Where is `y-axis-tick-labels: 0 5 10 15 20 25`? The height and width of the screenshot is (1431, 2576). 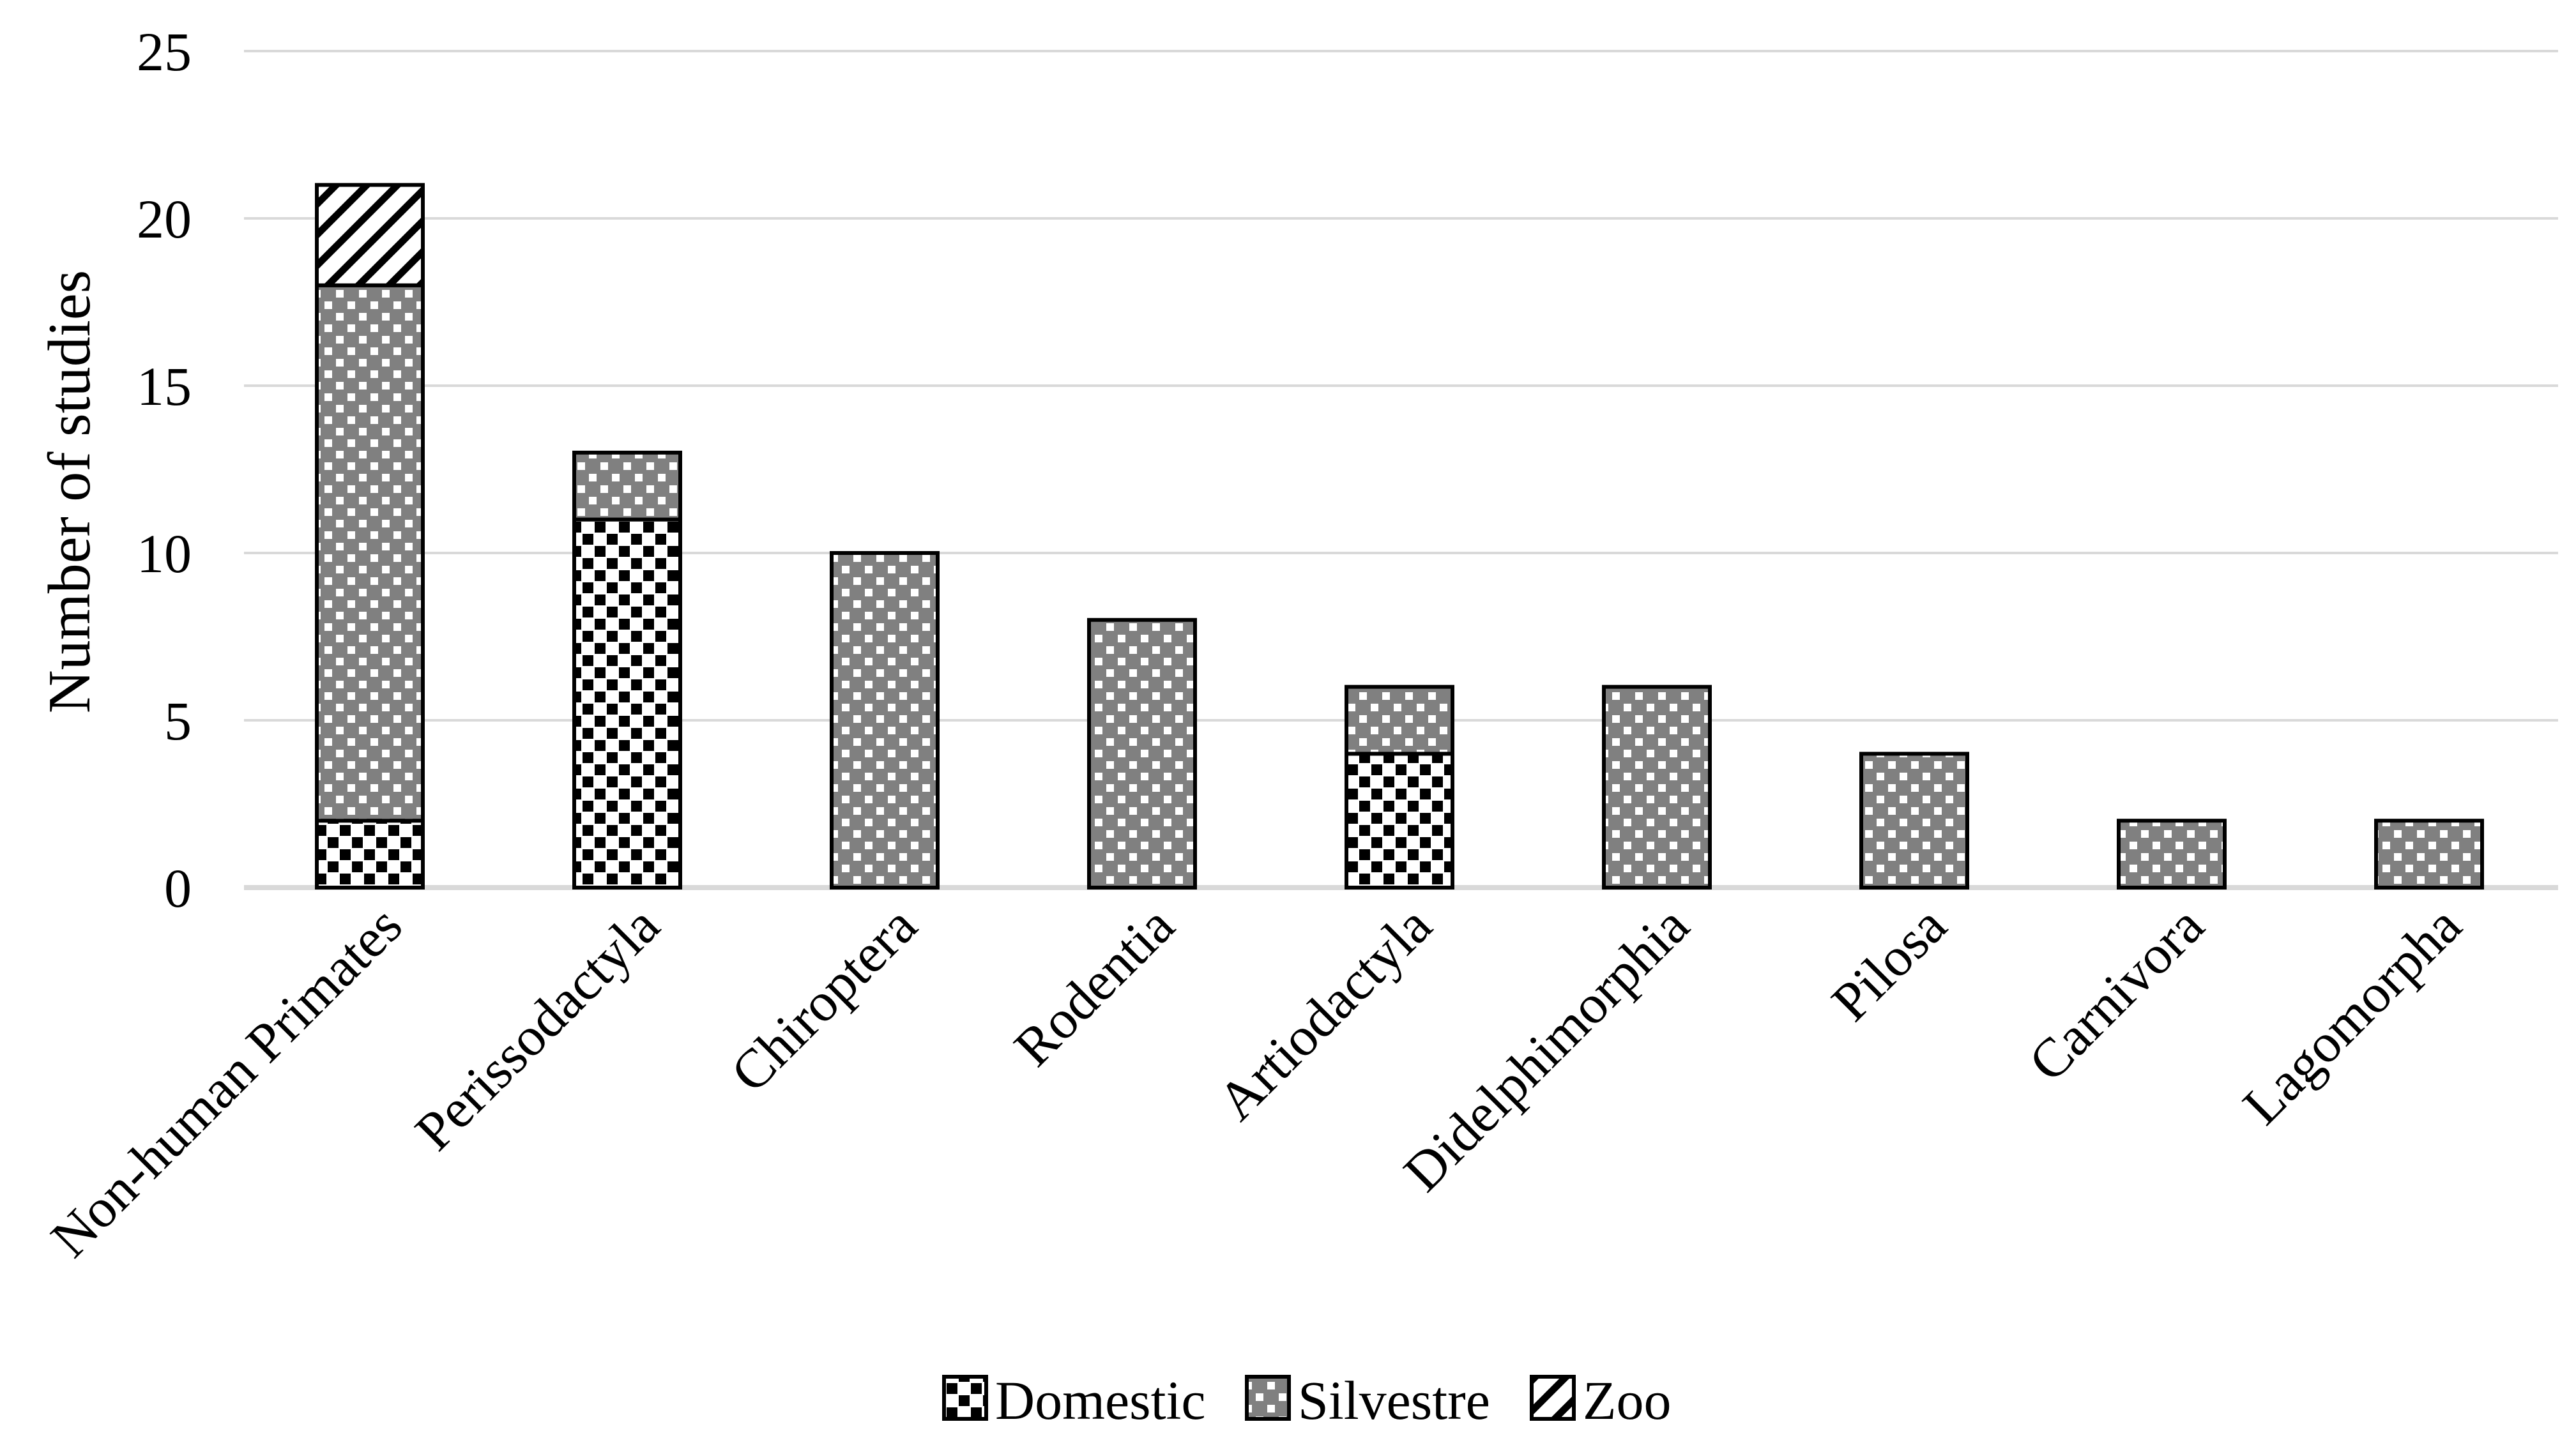 y-axis-tick-labels: 0 5 10 15 20 25 is located at coordinates (164, 470).